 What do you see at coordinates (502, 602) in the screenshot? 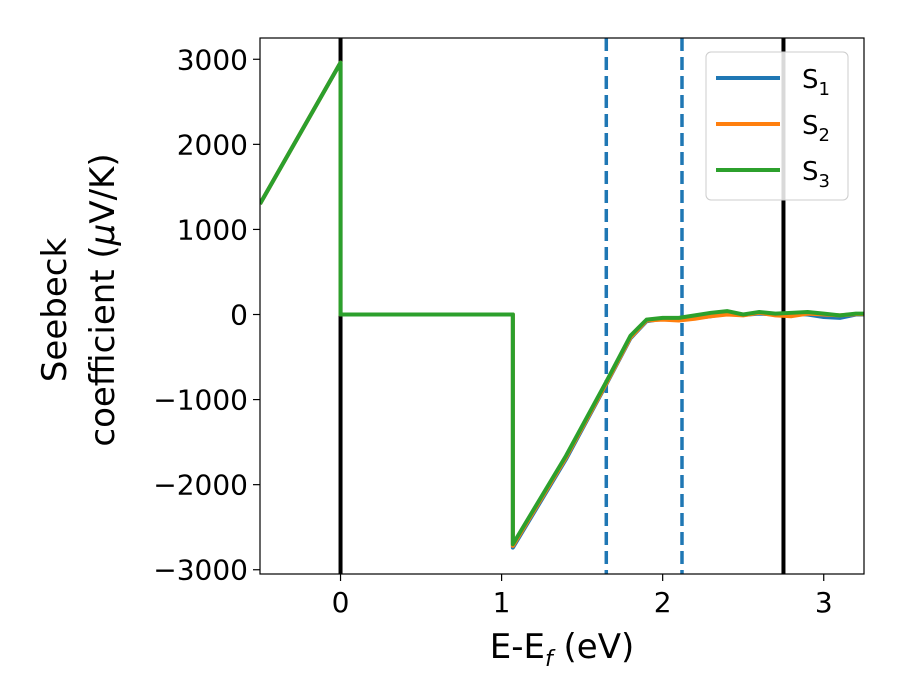
I see `x-tick-label: 1` at bounding box center [502, 602].